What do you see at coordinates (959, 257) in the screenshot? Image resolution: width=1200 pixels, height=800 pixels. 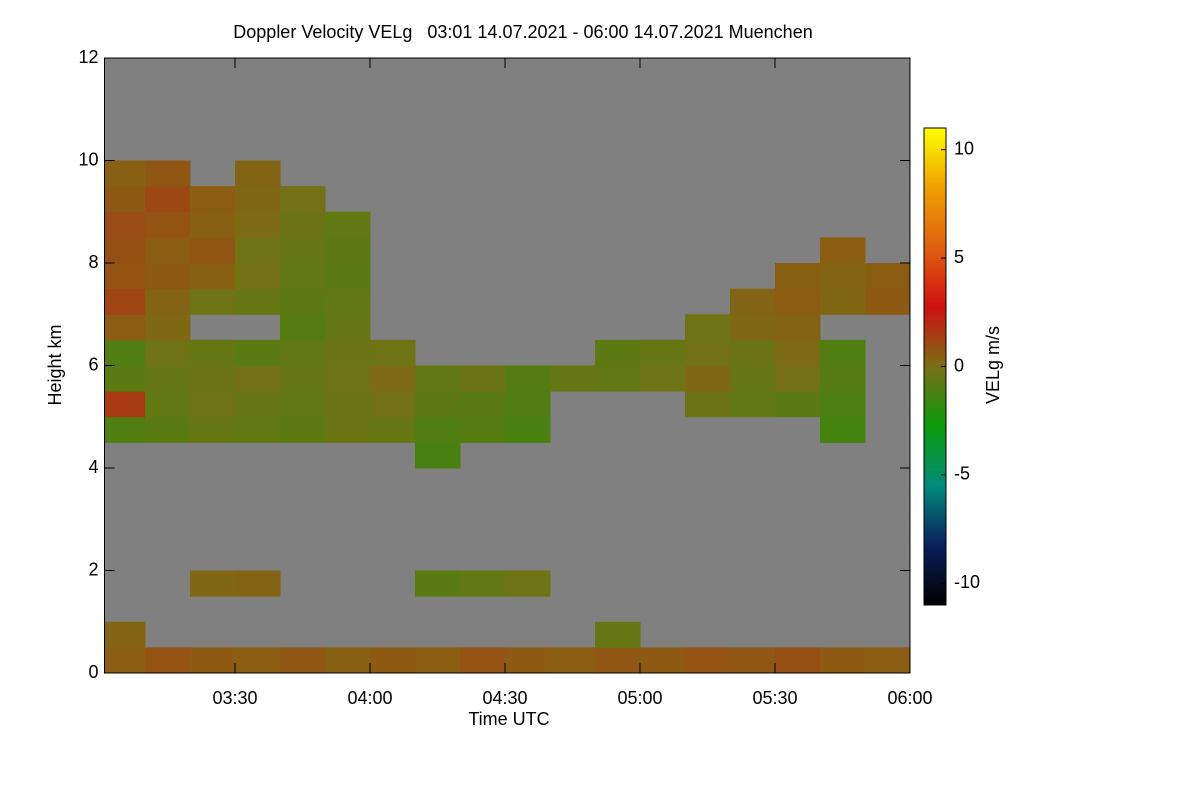 I see `colorbar-tick-label: 5` at bounding box center [959, 257].